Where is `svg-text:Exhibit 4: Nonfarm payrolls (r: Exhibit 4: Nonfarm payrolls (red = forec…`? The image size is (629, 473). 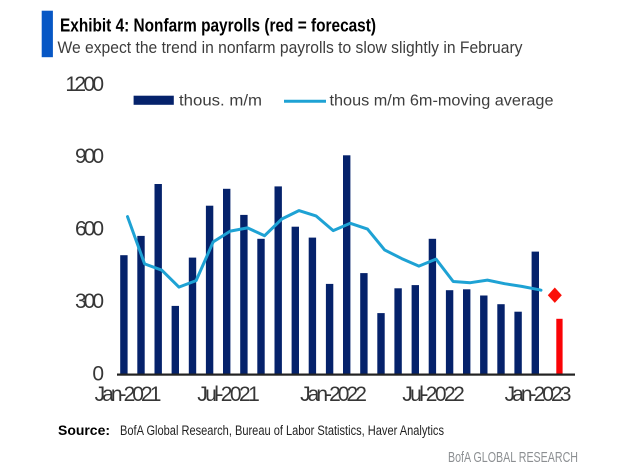 svg-text:Exhibit 4: Nonfarm payrolls (r: Exhibit 4: Nonfarm payrolls (red = forec… is located at coordinates (218, 25).